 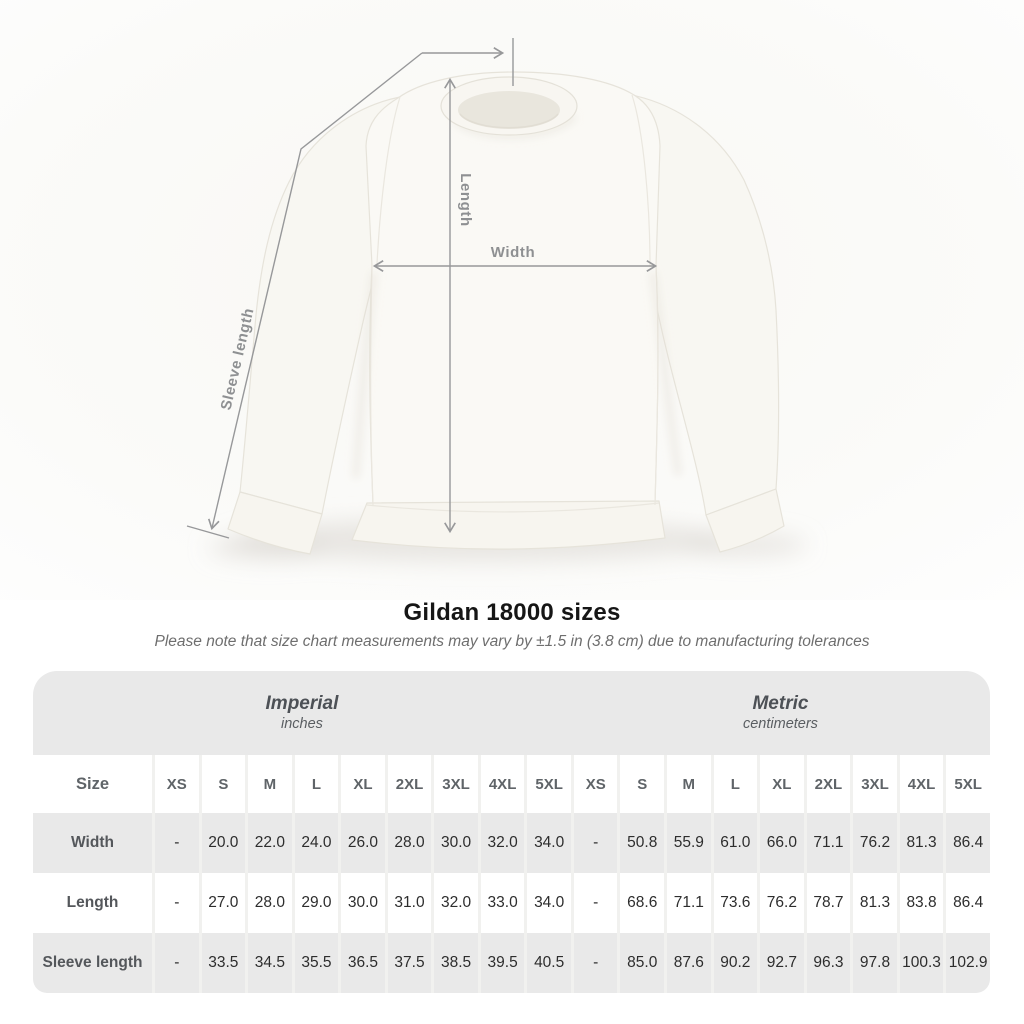 I want to click on size-header-imperial-m: M, so click(x=268, y=784).